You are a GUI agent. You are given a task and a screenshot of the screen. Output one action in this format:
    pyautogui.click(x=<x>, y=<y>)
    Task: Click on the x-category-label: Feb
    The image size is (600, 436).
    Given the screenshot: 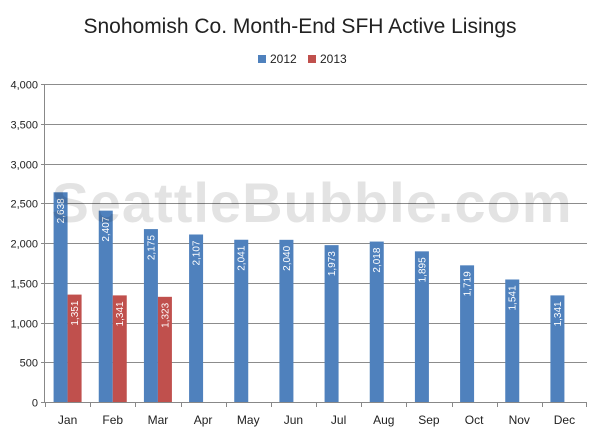 What is the action you would take?
    pyautogui.click(x=112, y=420)
    